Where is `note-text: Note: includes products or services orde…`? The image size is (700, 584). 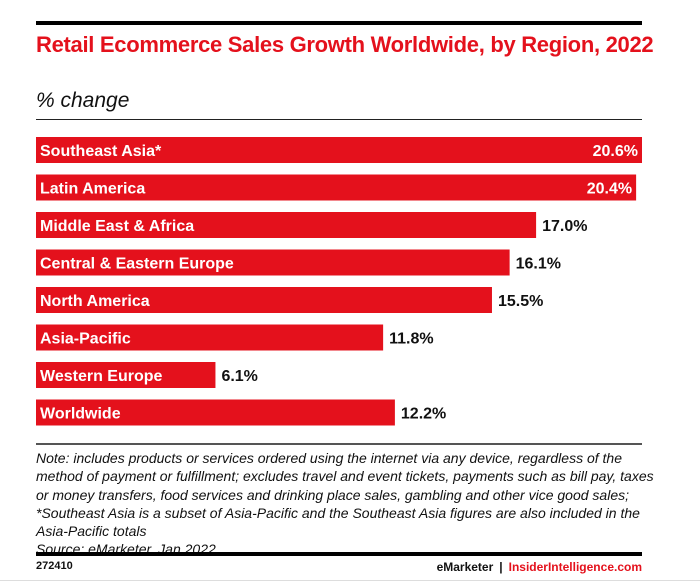 note-text: Note: includes products or services orde… is located at coordinates (345, 495).